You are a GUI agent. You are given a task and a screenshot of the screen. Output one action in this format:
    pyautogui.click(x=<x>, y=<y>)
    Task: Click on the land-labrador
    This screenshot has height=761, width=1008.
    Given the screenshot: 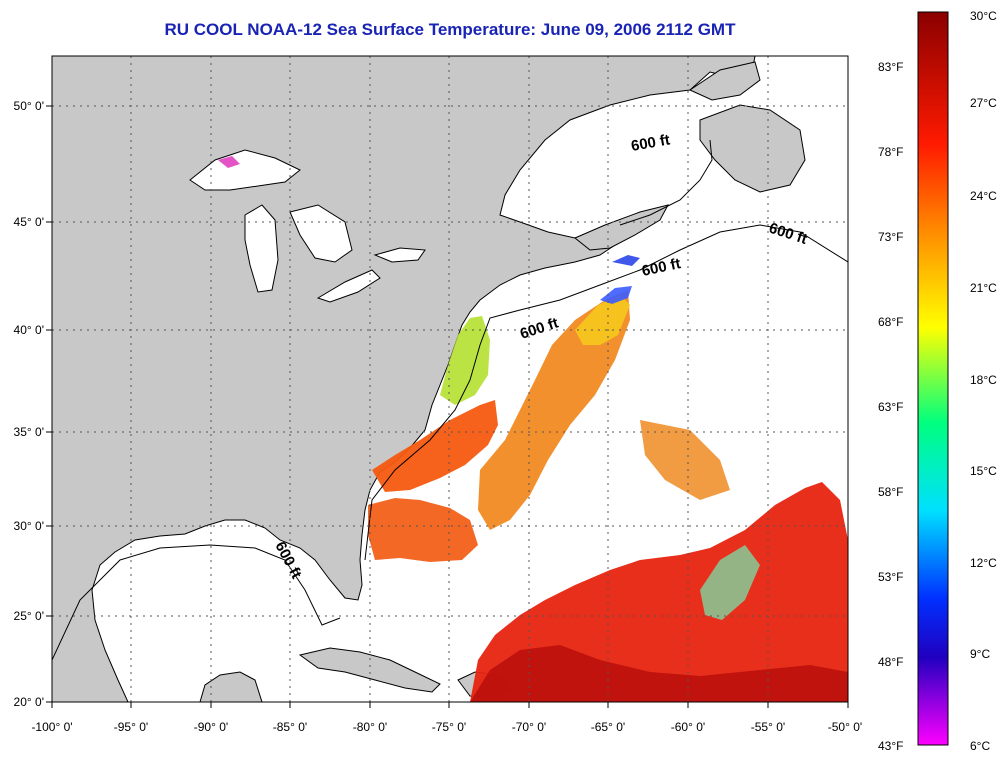 What is the action you would take?
    pyautogui.click(x=724, y=81)
    